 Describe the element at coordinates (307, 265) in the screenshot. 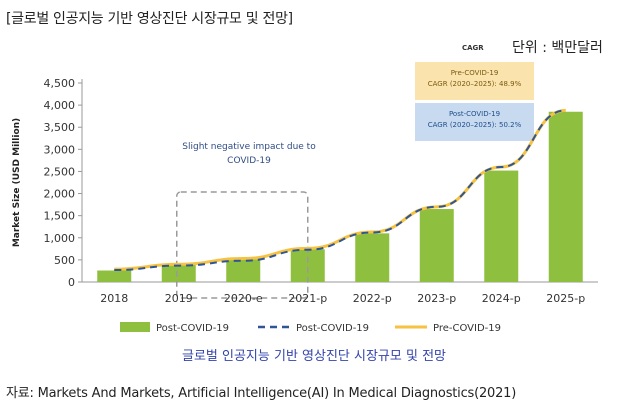

I see `bar-2021-p` at that location.